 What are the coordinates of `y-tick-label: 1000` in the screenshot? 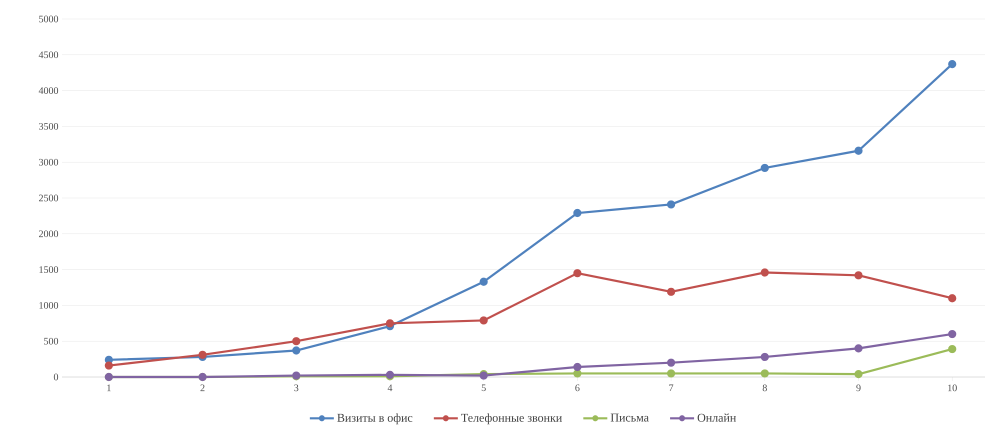 It's located at (48, 305).